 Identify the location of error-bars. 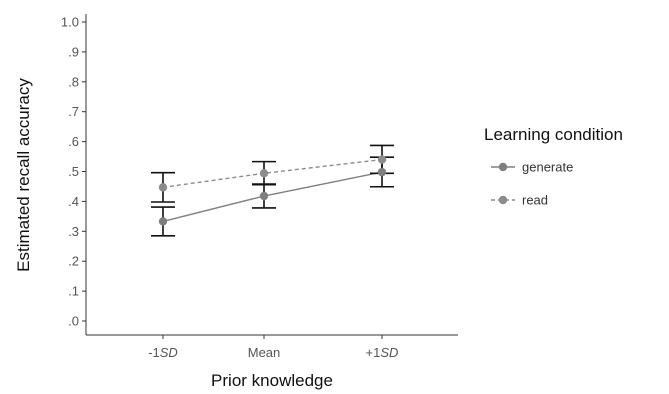
(272, 190).